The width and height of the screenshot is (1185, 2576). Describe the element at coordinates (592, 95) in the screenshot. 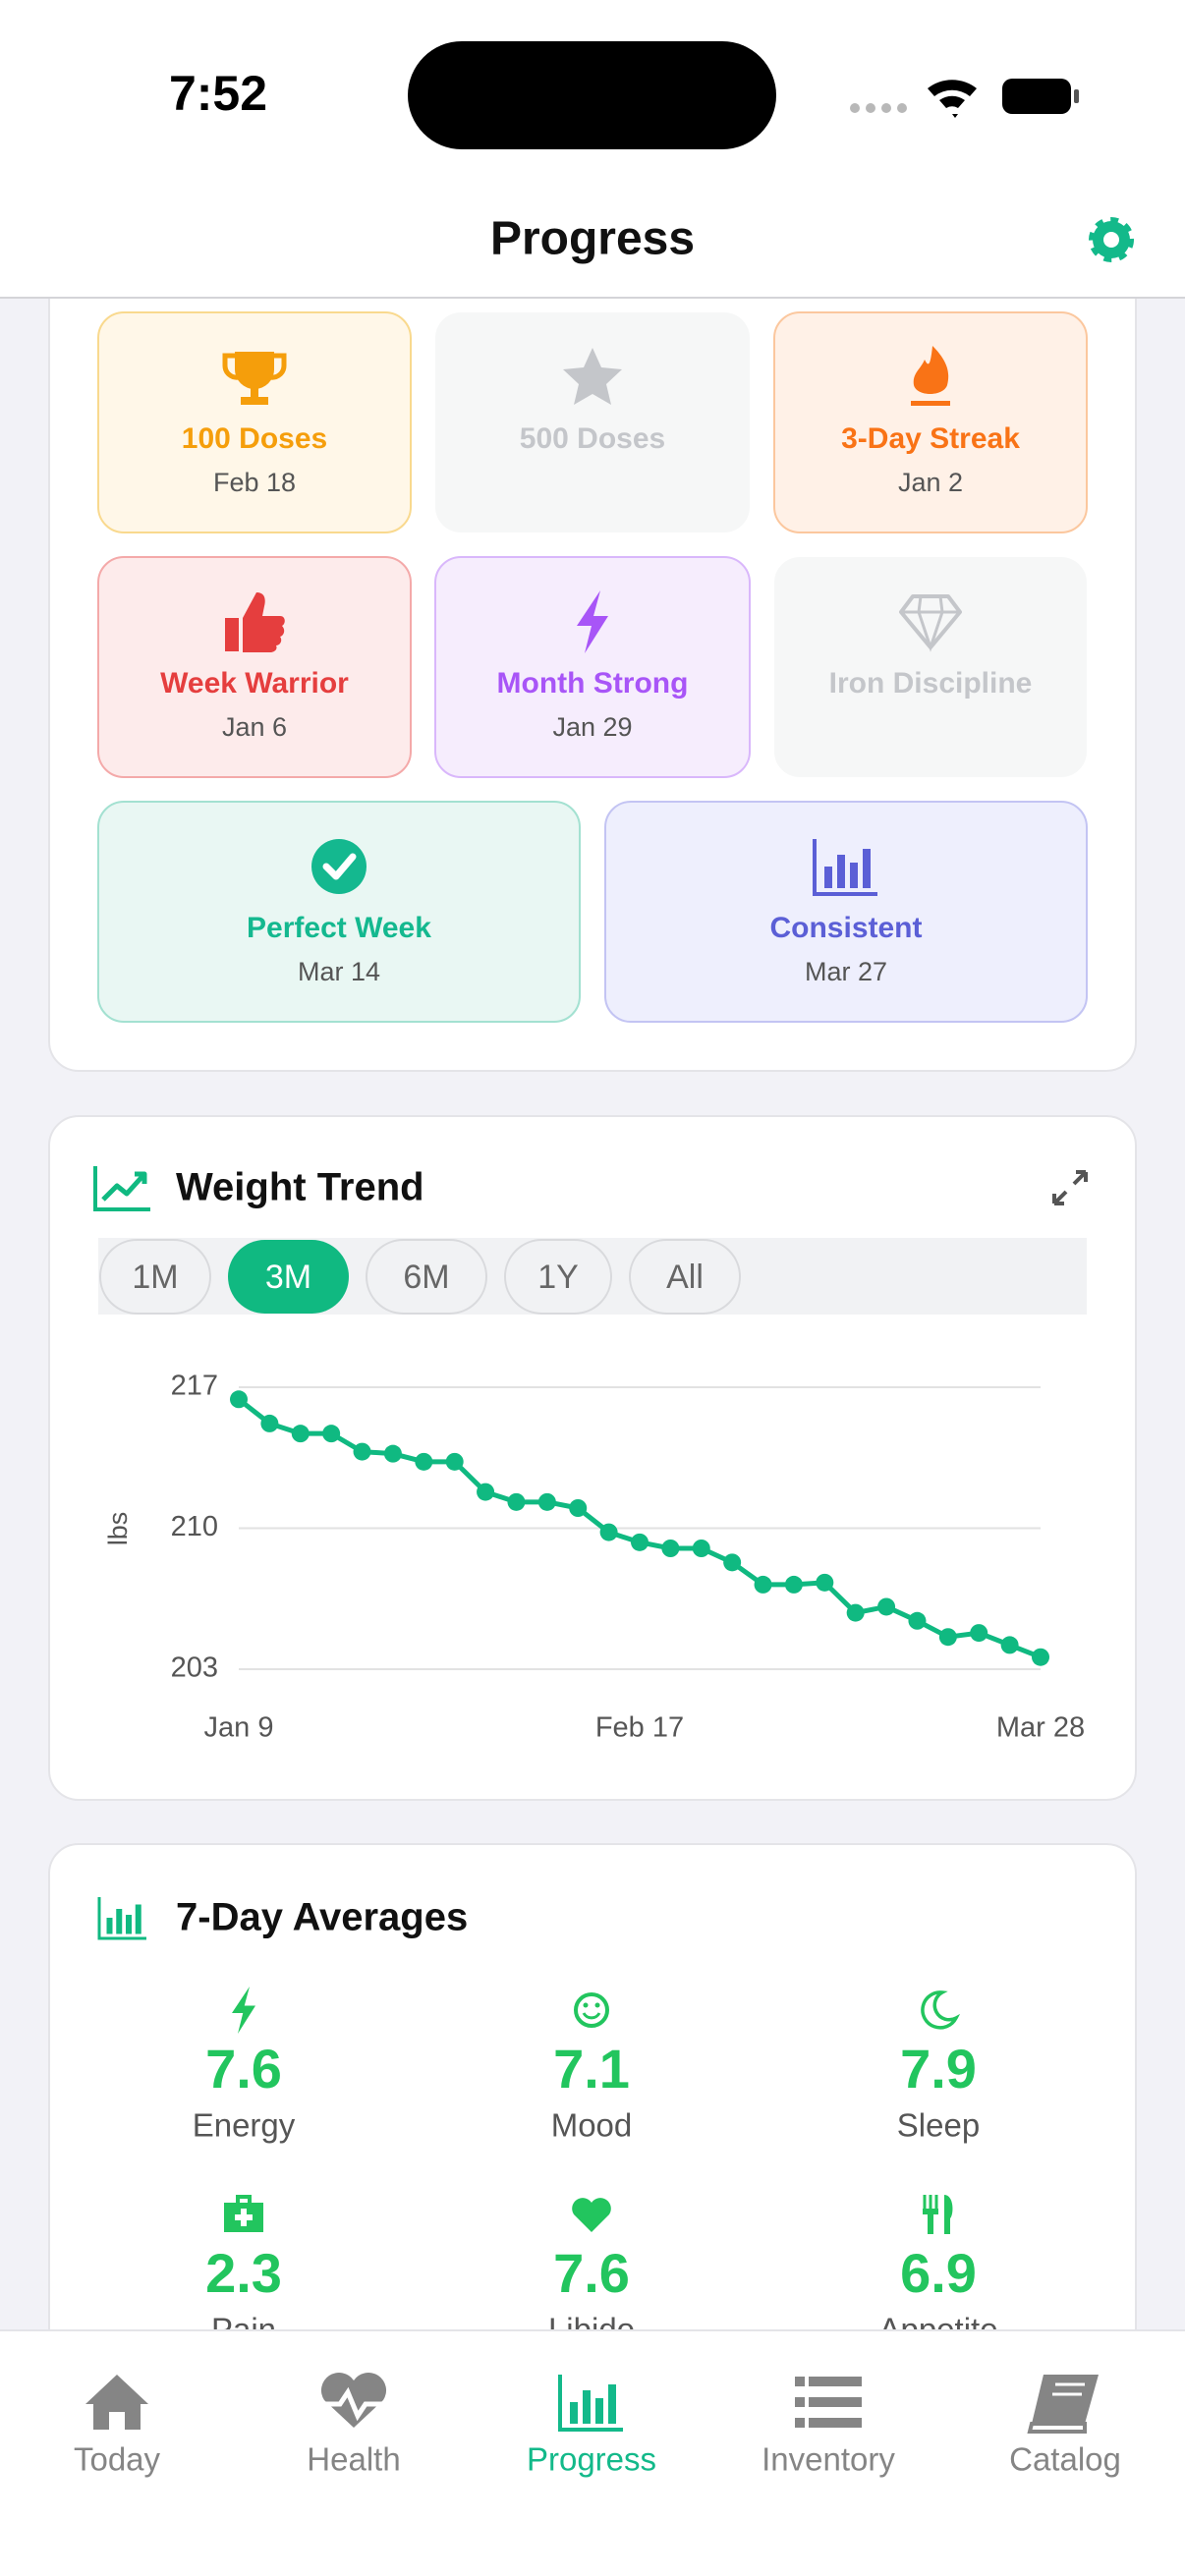

I see `dynamic-island` at that location.